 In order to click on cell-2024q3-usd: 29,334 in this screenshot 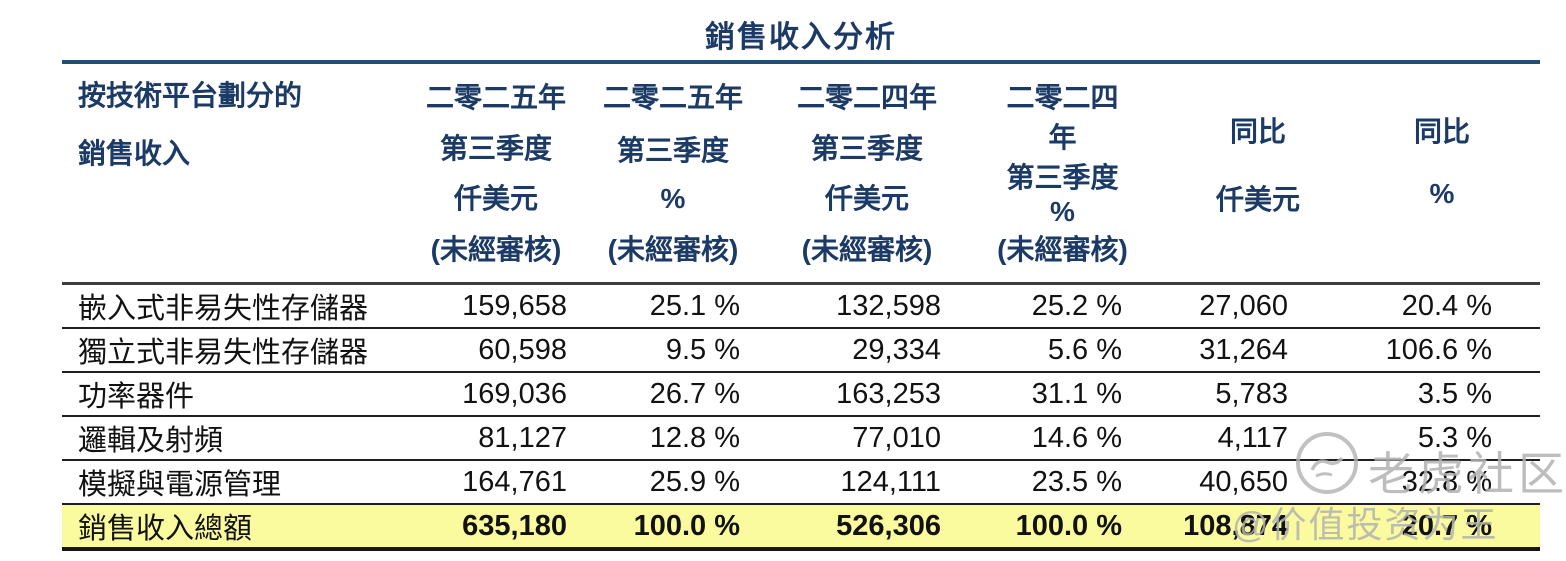, I will do `click(846, 350)`.